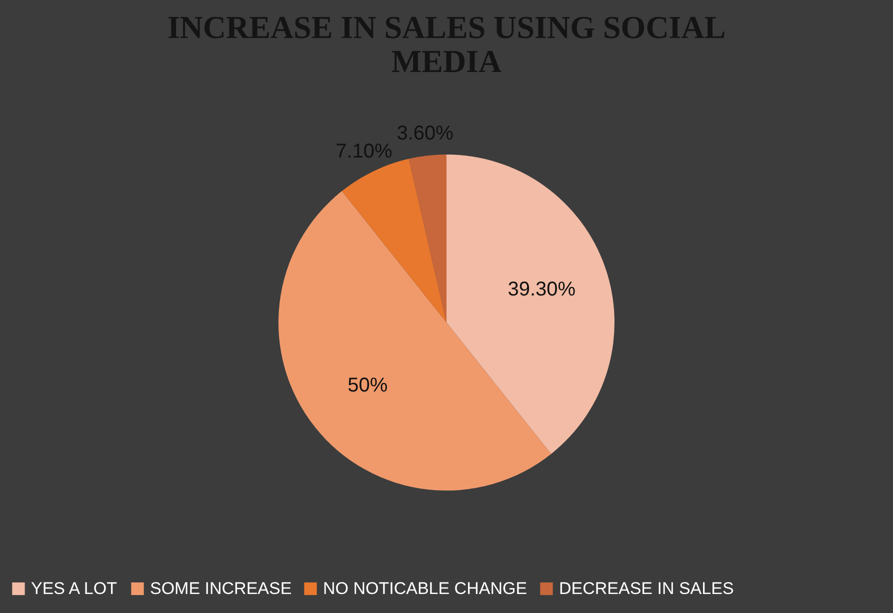  I want to click on legend-label: DECREASE IN SALES, so click(646, 588).